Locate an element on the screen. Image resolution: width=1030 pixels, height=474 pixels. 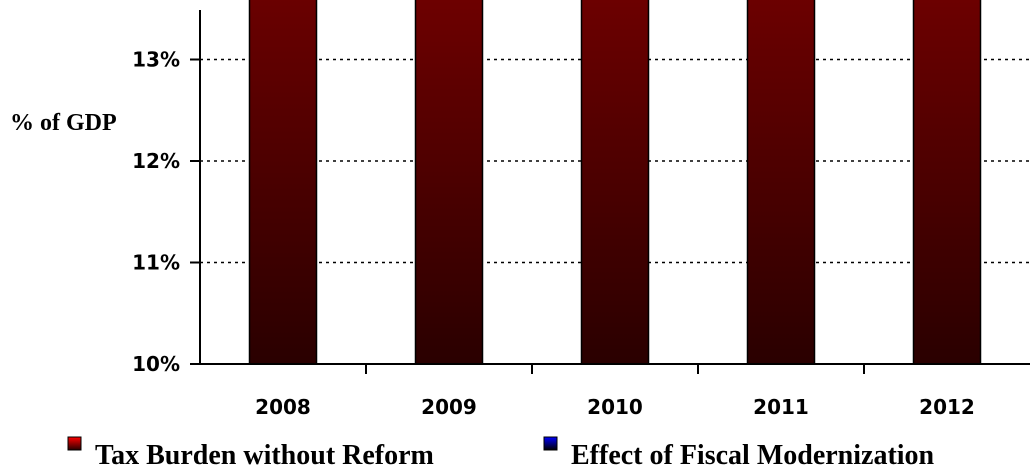
x-tick-label-2012: 2012 is located at coordinates (947, 407).